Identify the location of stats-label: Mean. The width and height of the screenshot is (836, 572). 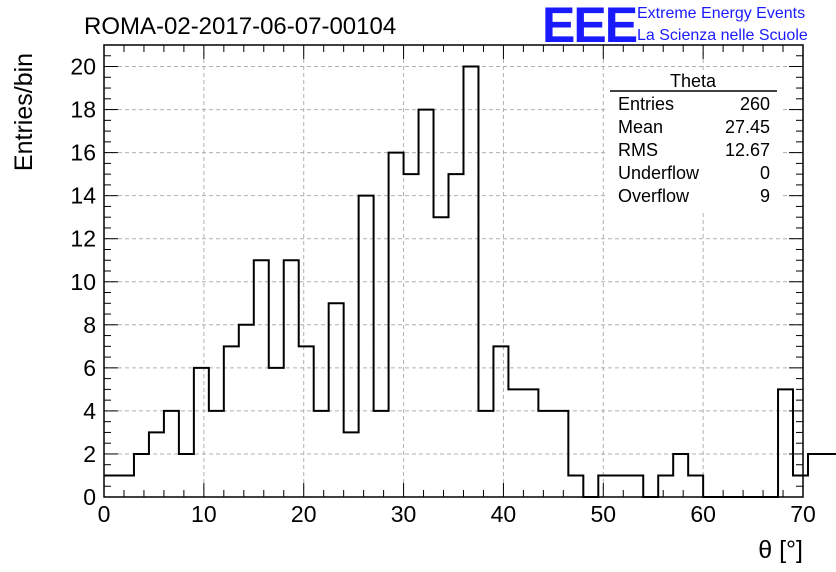
(640, 127).